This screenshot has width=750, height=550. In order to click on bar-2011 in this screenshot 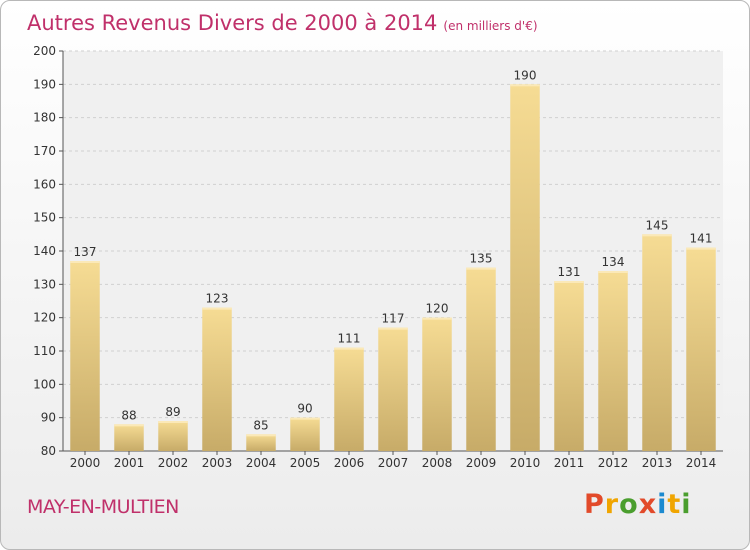, I will do `click(569, 366)`.